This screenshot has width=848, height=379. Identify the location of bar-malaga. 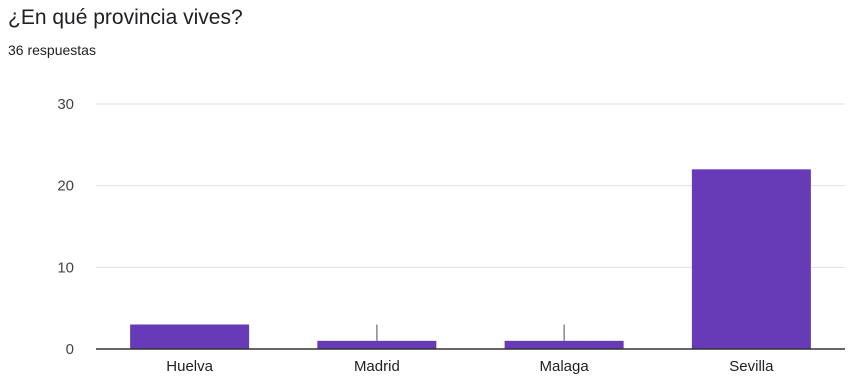
(564, 344).